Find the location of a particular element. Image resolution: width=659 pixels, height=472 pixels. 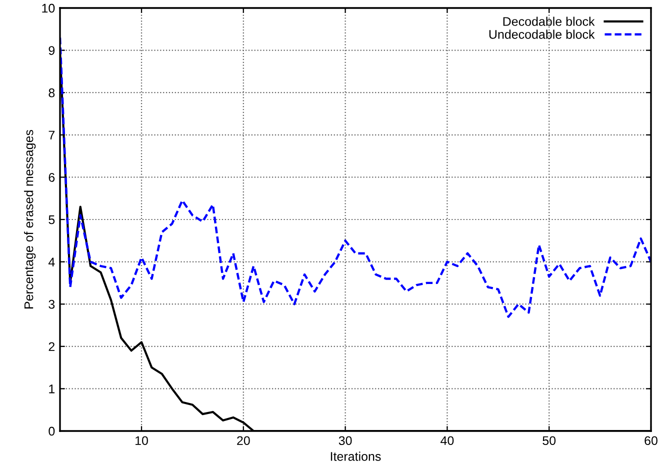

y-axis-title: Percentage of erased messages is located at coordinates (30, 219).